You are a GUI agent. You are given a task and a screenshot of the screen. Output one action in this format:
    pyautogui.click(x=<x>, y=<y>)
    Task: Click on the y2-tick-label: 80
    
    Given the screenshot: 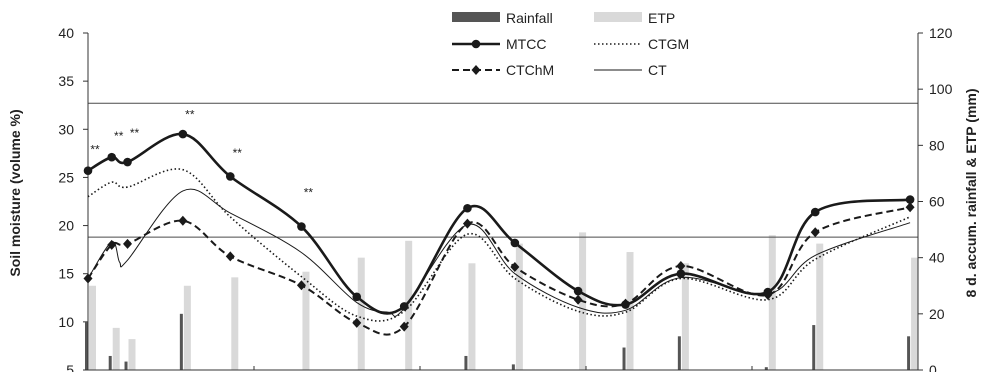 What is the action you would take?
    pyautogui.click(x=937, y=145)
    